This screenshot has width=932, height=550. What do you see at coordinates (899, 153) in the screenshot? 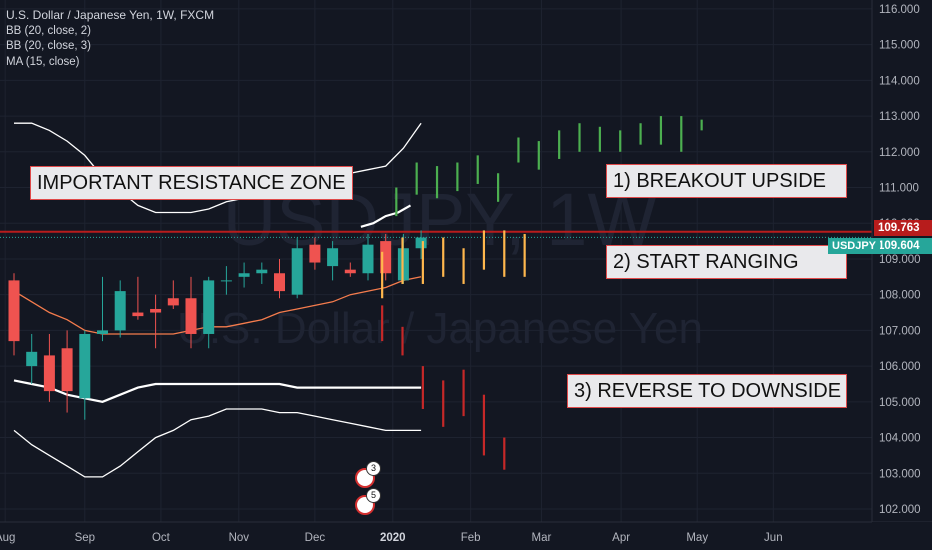
I see `y-tick-label: 112.000` at bounding box center [899, 153].